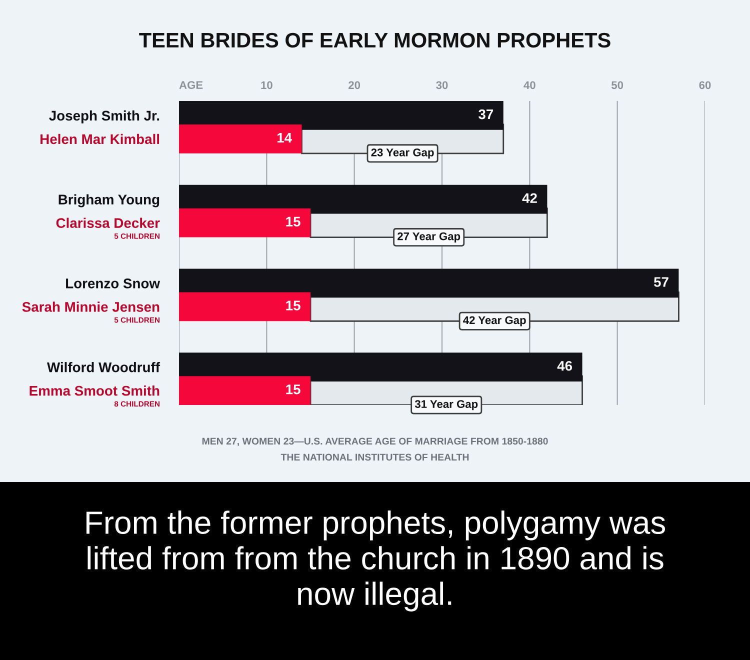 This screenshot has height=660, width=750. I want to click on data-label: 27 Year Gap, so click(429, 237).